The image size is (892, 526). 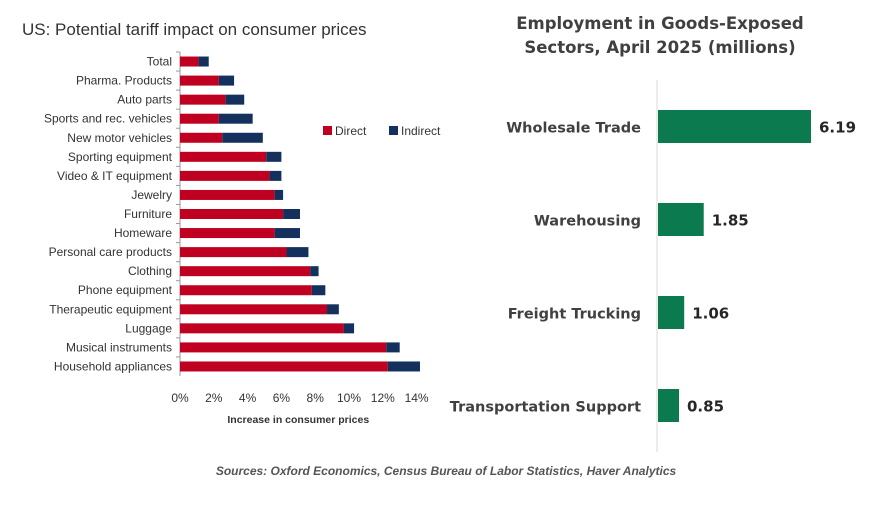 I want to click on category-label: Therapeutic equipment, so click(x=110, y=309).